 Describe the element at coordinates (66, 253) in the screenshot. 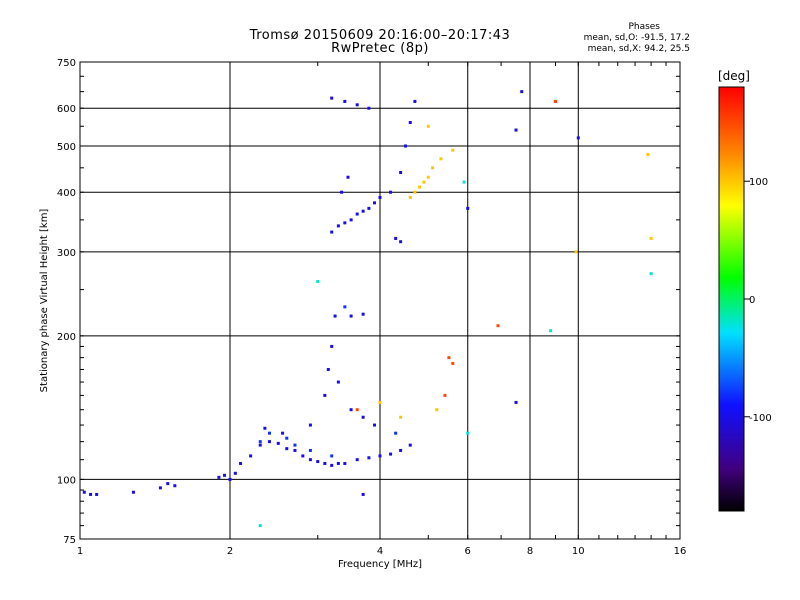

I see `y-tick-label: 300` at that location.